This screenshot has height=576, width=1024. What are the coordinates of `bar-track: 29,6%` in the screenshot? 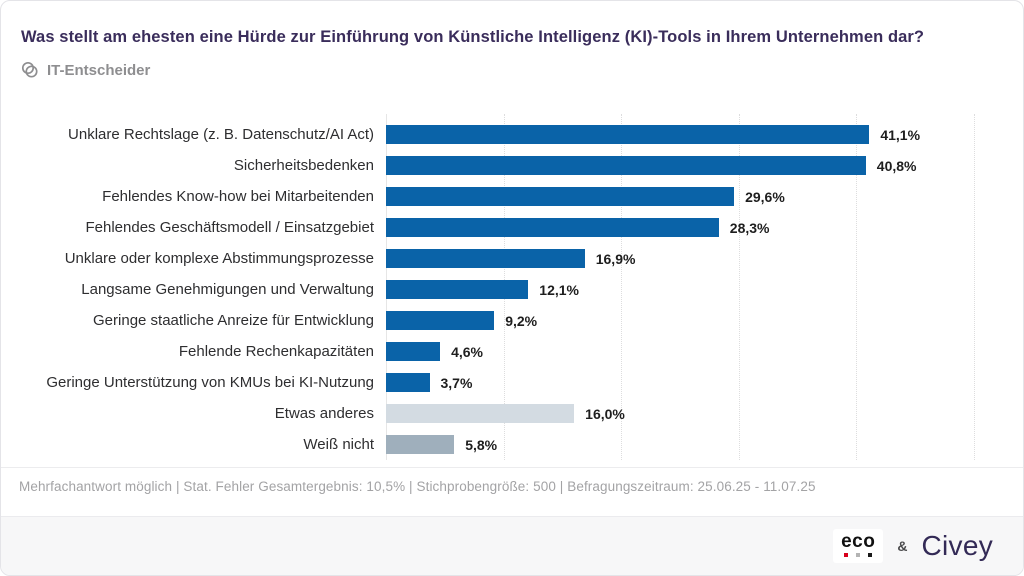 It's located at (680, 196).